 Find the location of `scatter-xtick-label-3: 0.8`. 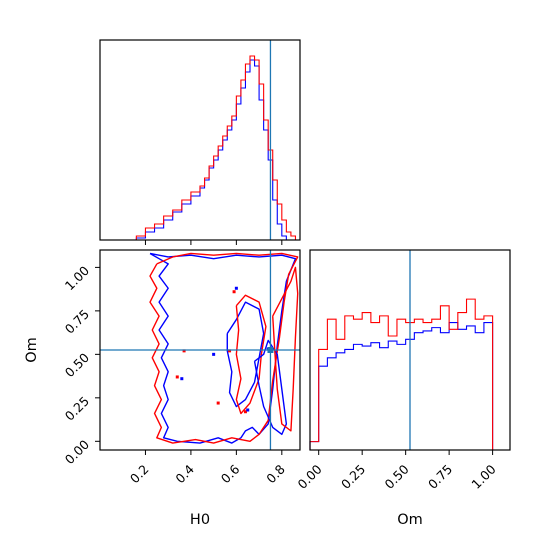

scatter-xtick-label-3: 0.8 is located at coordinates (275, 473).